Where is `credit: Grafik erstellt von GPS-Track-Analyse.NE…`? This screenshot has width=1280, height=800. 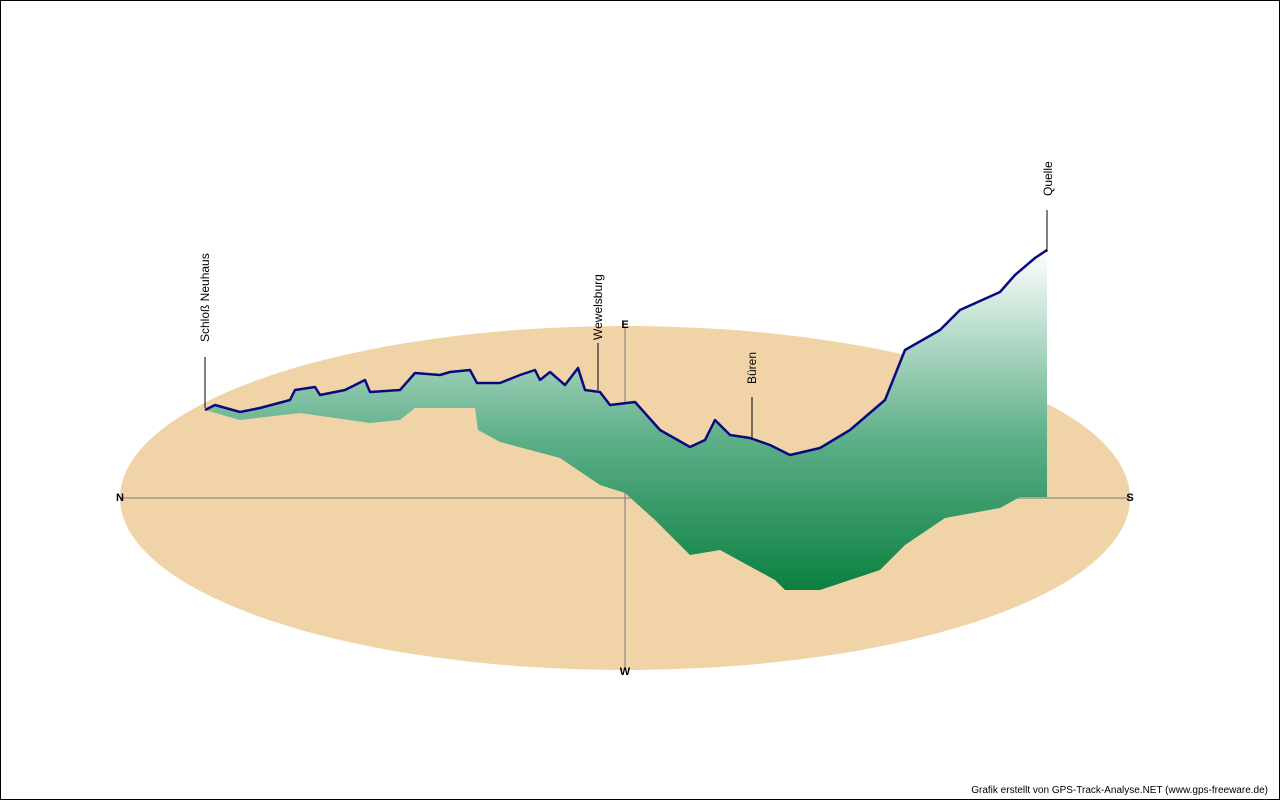
credit: Grafik erstellt von GPS-Track-Analyse.NE… is located at coordinates (1119, 790).